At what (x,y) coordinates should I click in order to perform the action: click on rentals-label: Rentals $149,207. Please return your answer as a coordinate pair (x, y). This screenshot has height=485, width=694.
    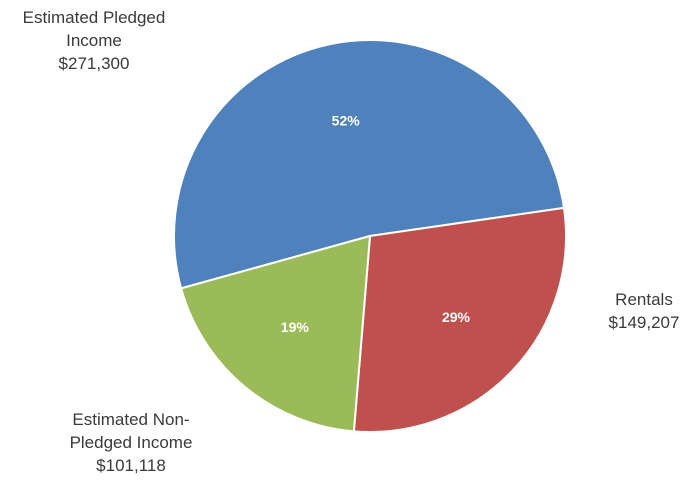
    Looking at the image, I should click on (644, 311).